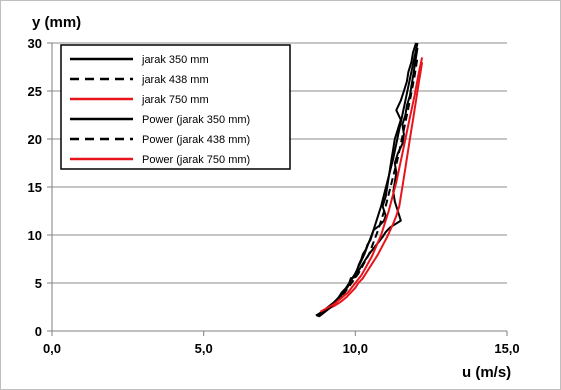 The width and height of the screenshot is (561, 390). Describe the element at coordinates (56, 22) in the screenshot. I see `y-axis-label: y (mm)` at that location.